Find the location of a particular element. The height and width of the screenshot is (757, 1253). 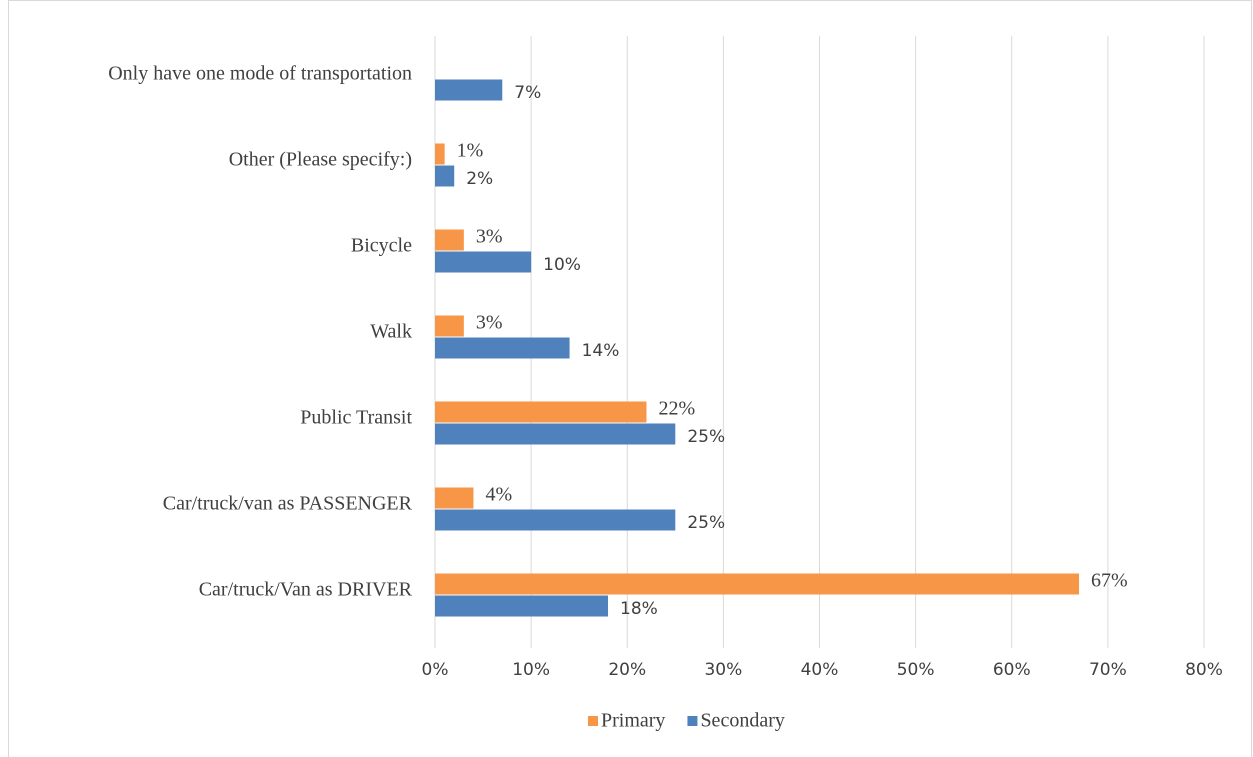

x-tick-label: 0% is located at coordinates (435, 670).